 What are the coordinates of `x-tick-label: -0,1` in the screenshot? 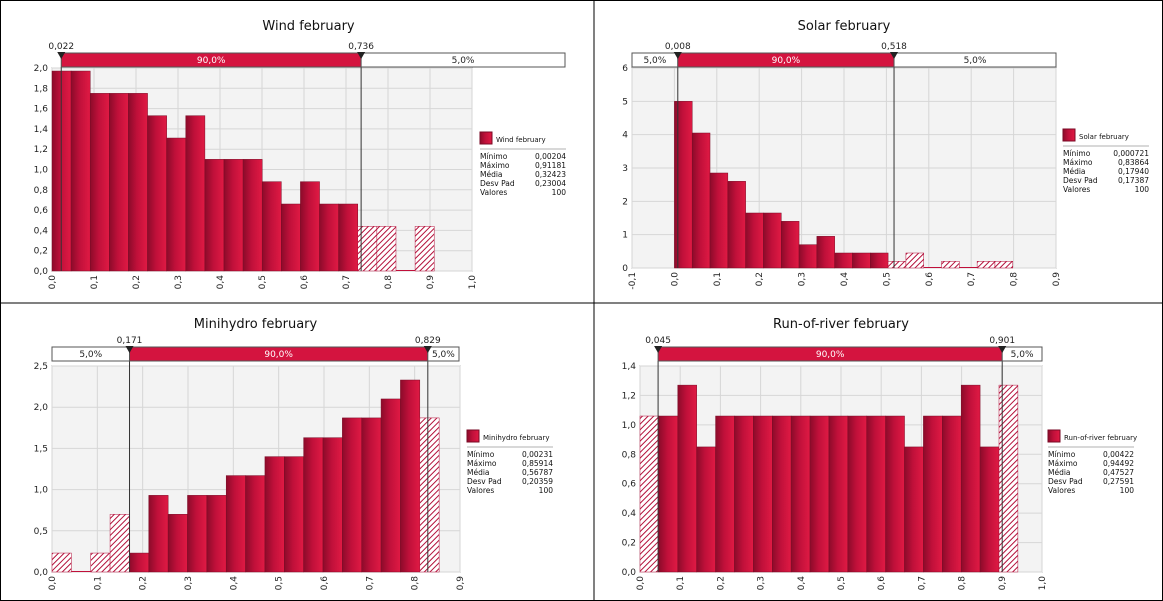 It's located at (633, 281).